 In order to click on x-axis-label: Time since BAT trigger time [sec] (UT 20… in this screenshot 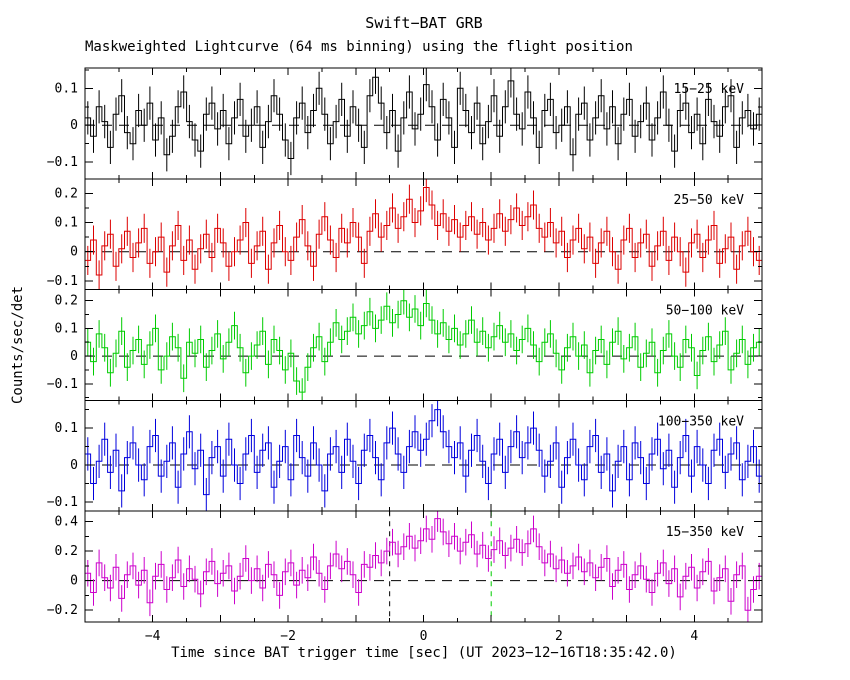, I will do `click(424, 653)`.